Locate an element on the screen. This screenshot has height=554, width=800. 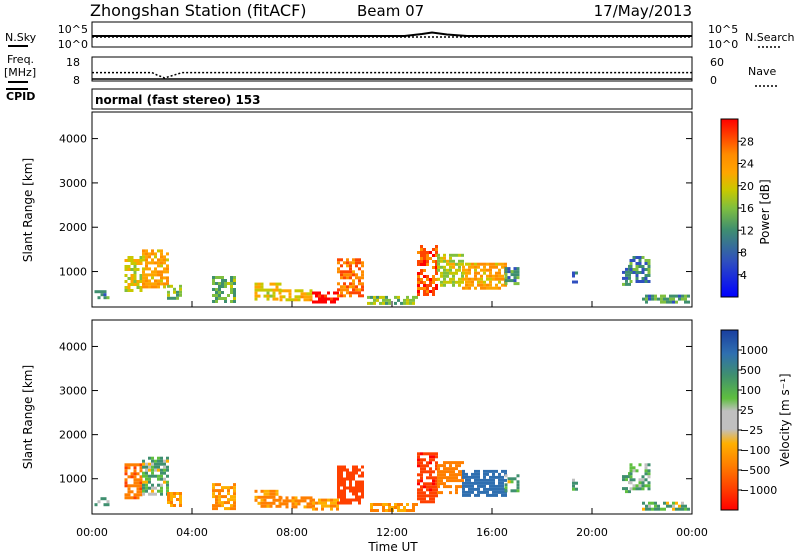
xtick-label: 16:00 is located at coordinates (492, 532).